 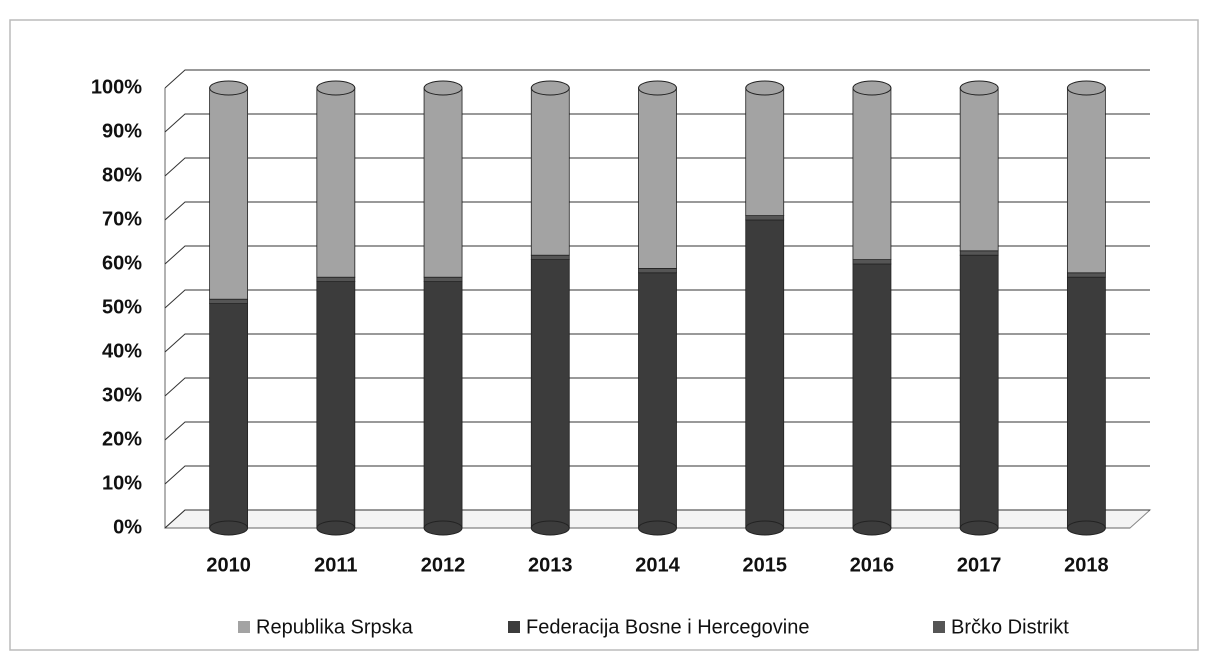 I want to click on y-tick-label: 30%, so click(x=122, y=395).